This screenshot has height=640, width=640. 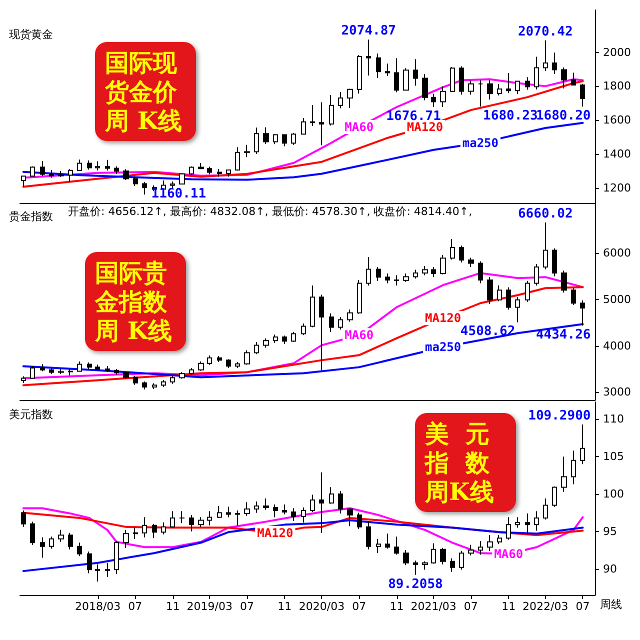 I want to click on y-tick-label: 95, so click(x=610, y=531).